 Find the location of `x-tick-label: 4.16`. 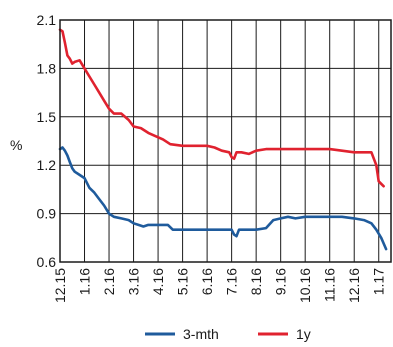

x-tick-label: 4.16 is located at coordinates (158, 281).